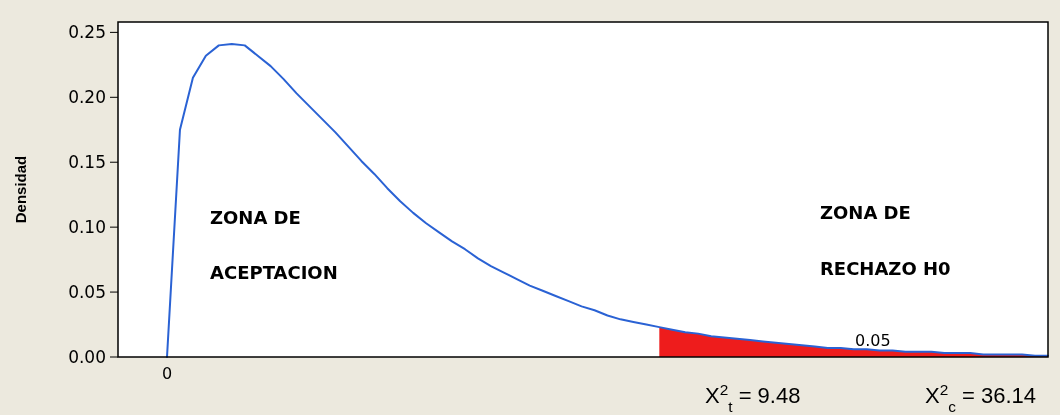  What do you see at coordinates (87, 32) in the screenshot?
I see `y-tick-label: 0.25` at bounding box center [87, 32].